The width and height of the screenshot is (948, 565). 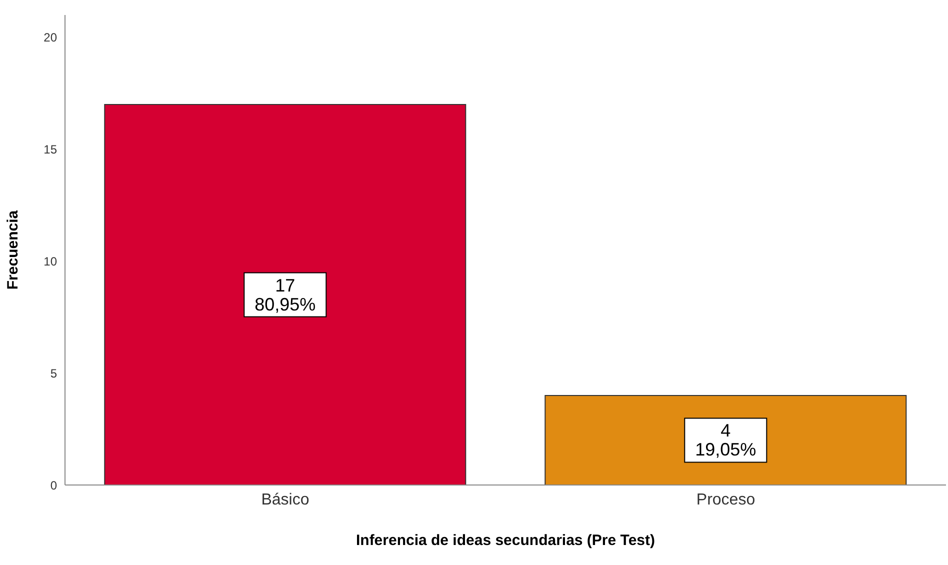 What do you see at coordinates (725, 440) in the screenshot?
I see `data-label: 4 19,05%` at bounding box center [725, 440].